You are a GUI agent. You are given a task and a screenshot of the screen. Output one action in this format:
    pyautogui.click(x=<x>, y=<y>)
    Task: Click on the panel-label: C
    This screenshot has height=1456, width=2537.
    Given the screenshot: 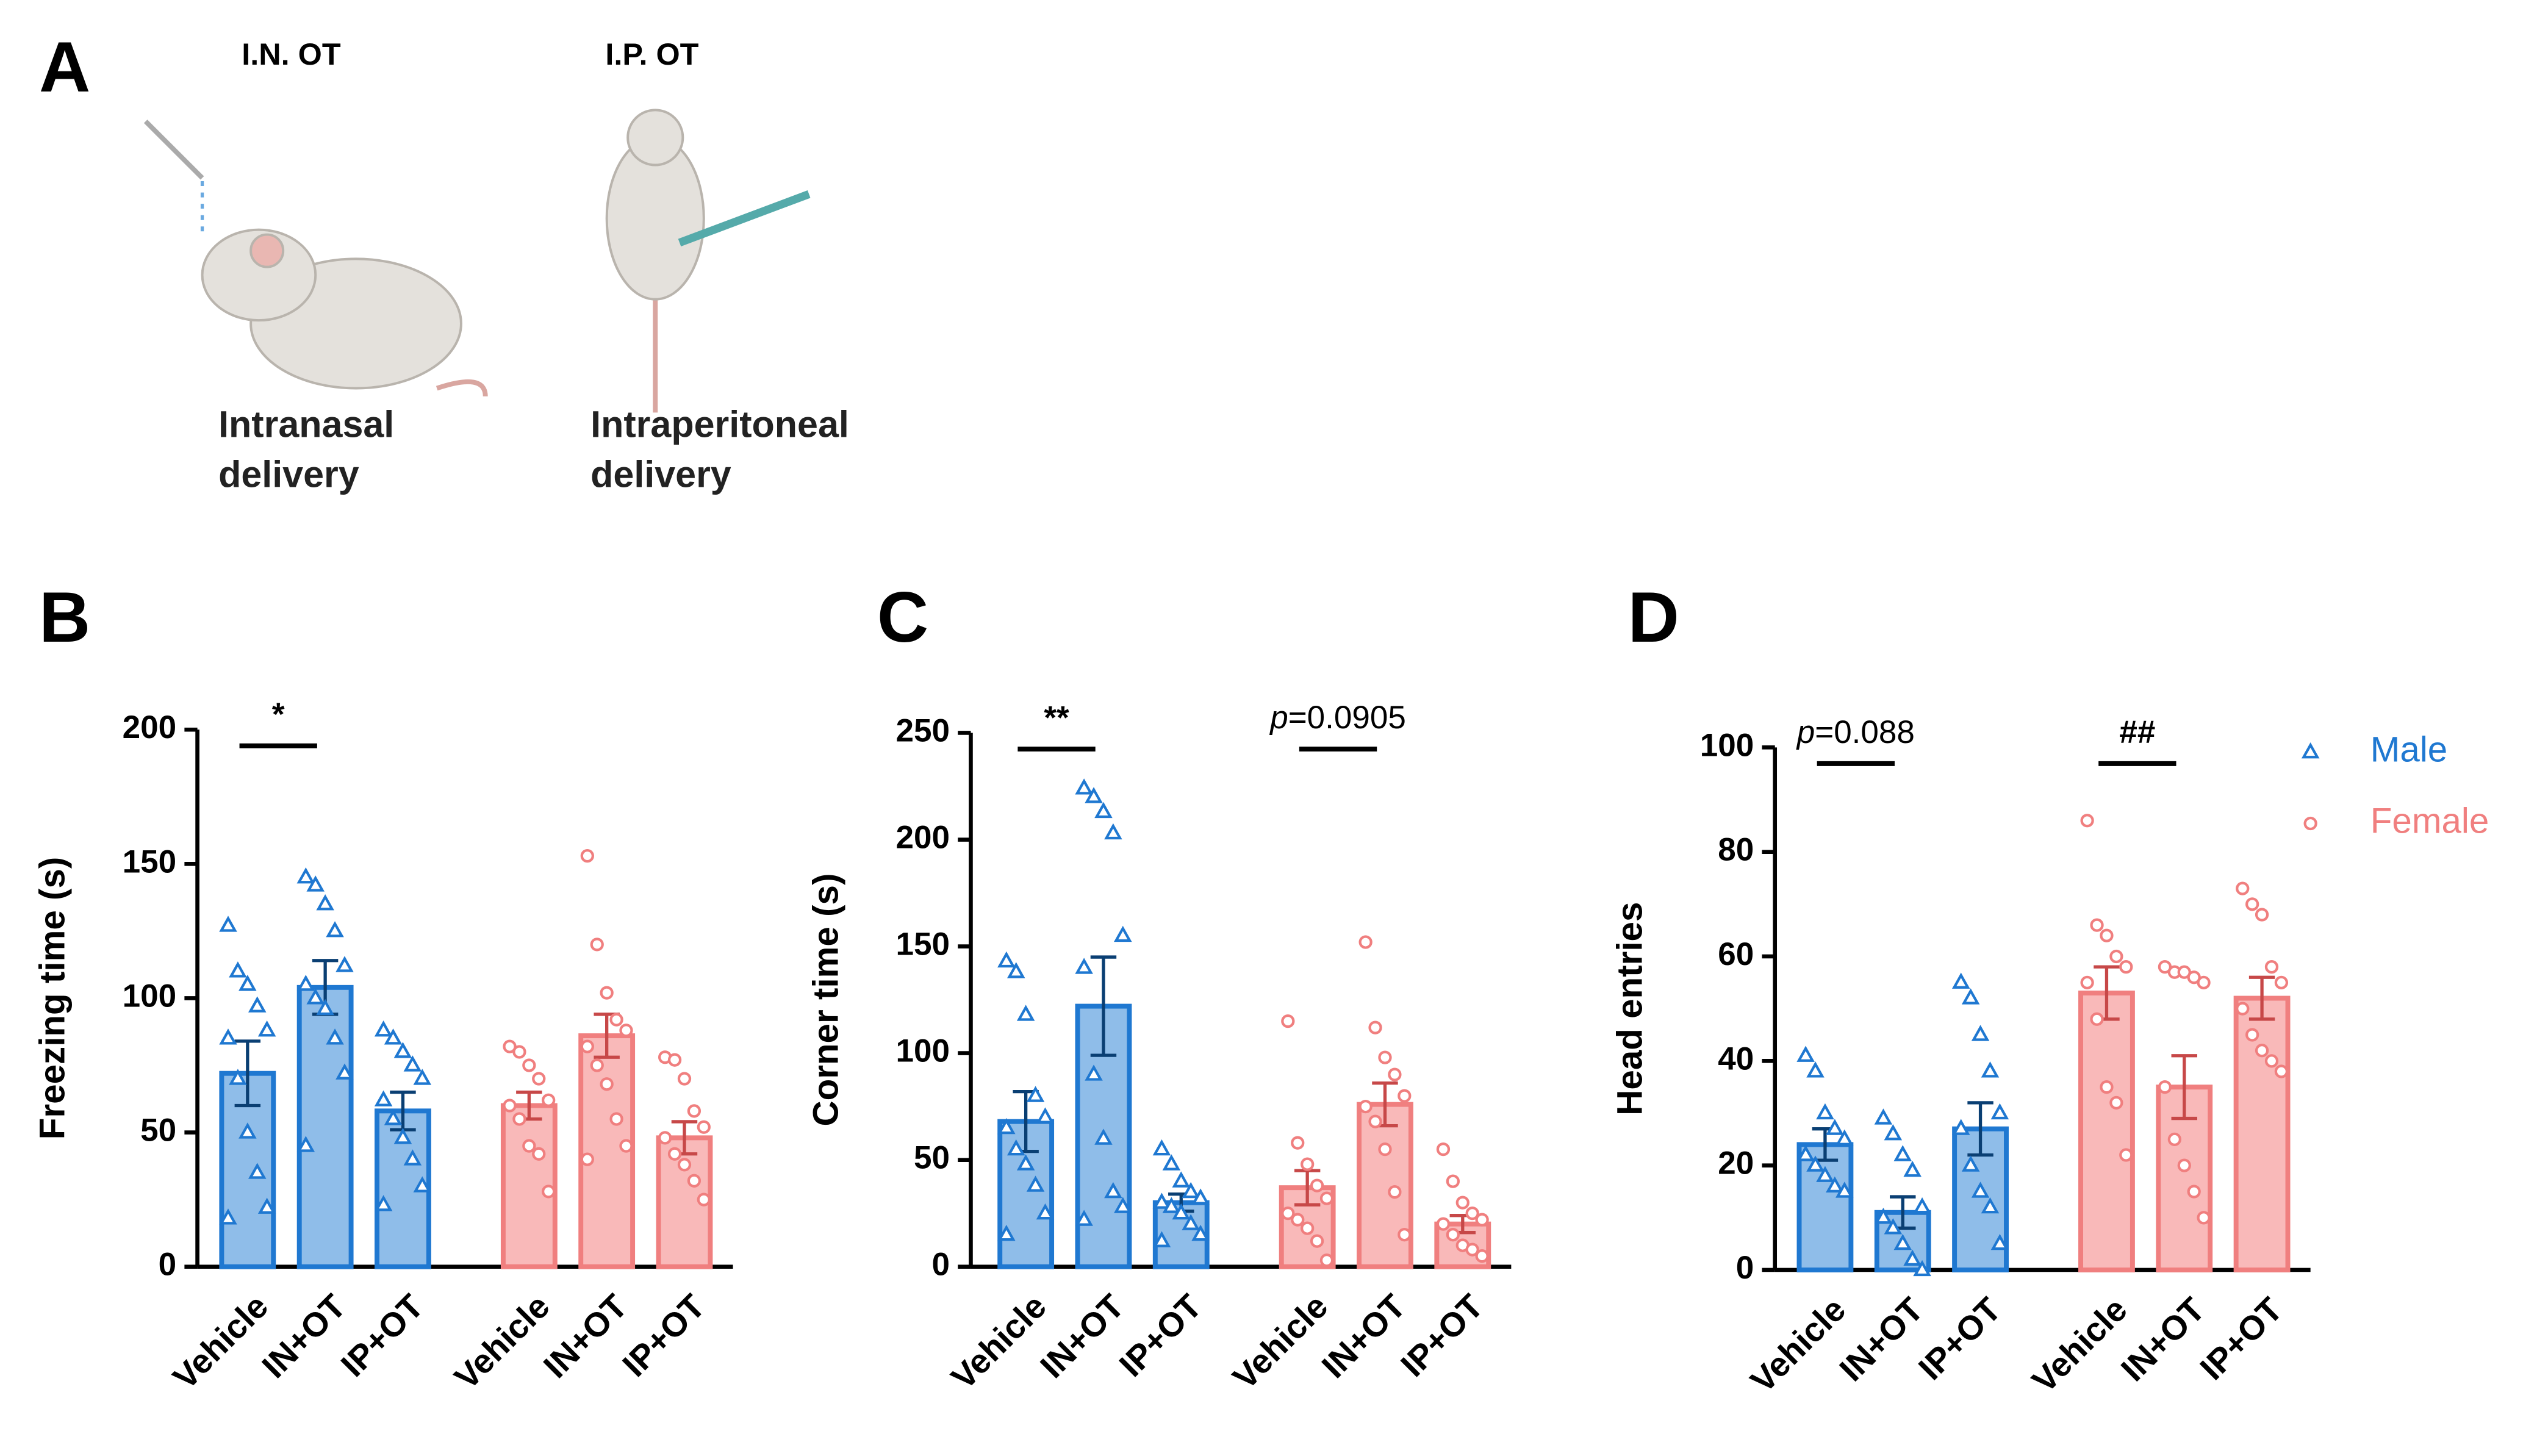 What is the action you would take?
    pyautogui.click(x=902, y=617)
    